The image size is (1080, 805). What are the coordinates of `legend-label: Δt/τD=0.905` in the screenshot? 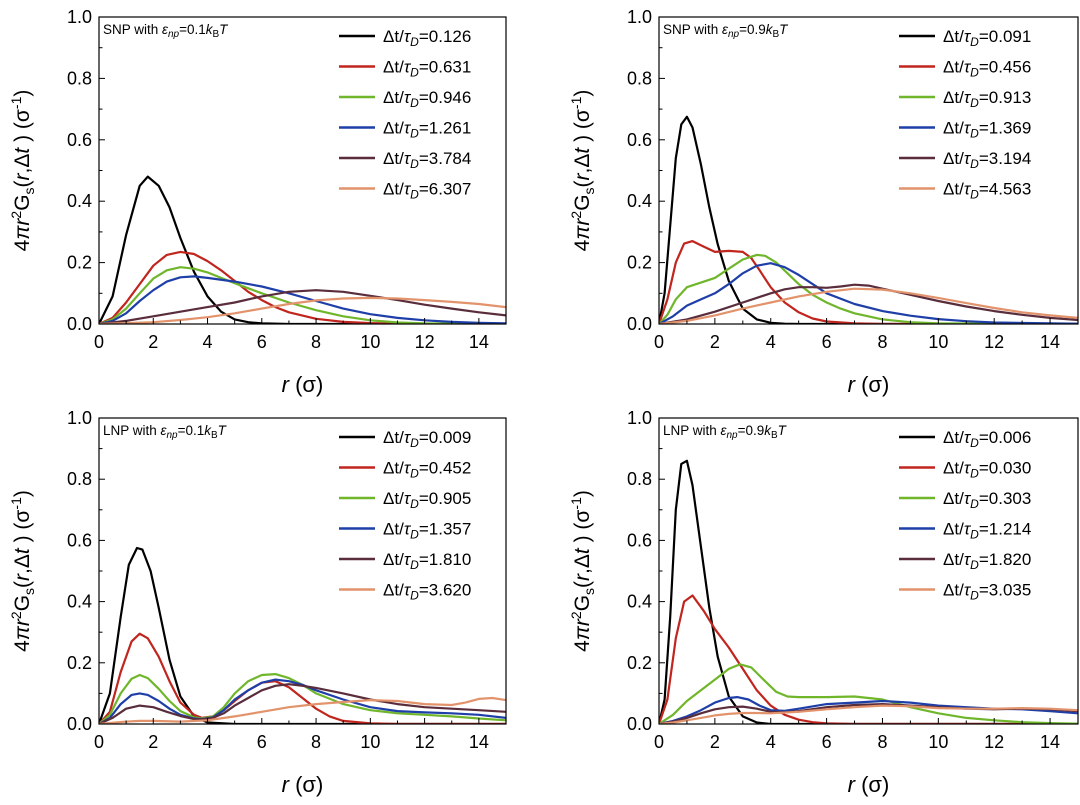 It's located at (427, 500).